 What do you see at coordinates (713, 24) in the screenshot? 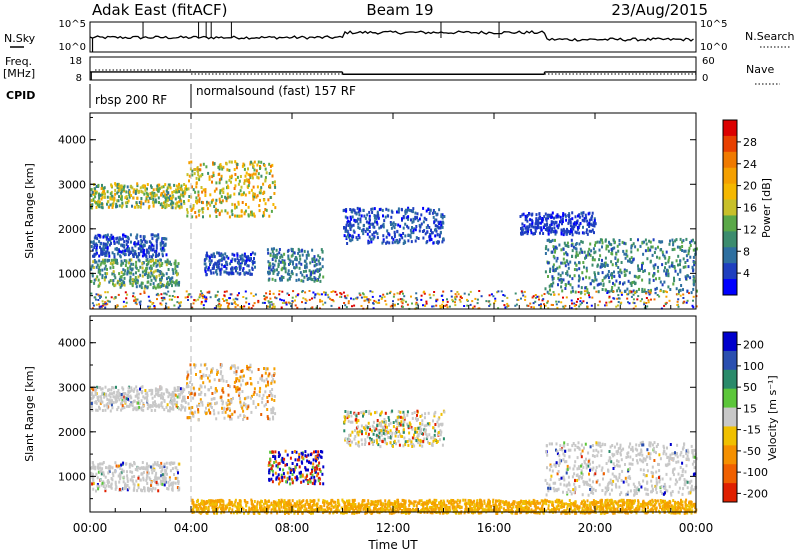
I see `nsearch-tick-top: 10^5` at bounding box center [713, 24].